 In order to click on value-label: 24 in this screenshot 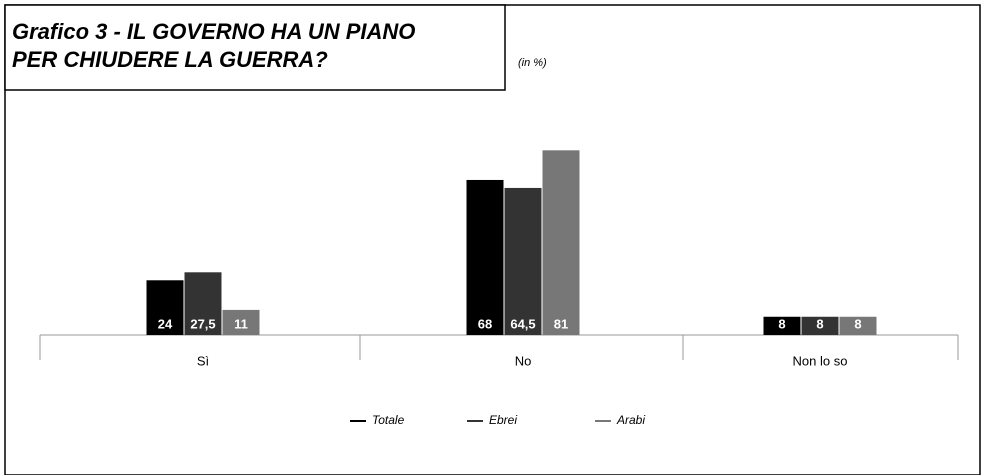, I will do `click(165, 323)`.